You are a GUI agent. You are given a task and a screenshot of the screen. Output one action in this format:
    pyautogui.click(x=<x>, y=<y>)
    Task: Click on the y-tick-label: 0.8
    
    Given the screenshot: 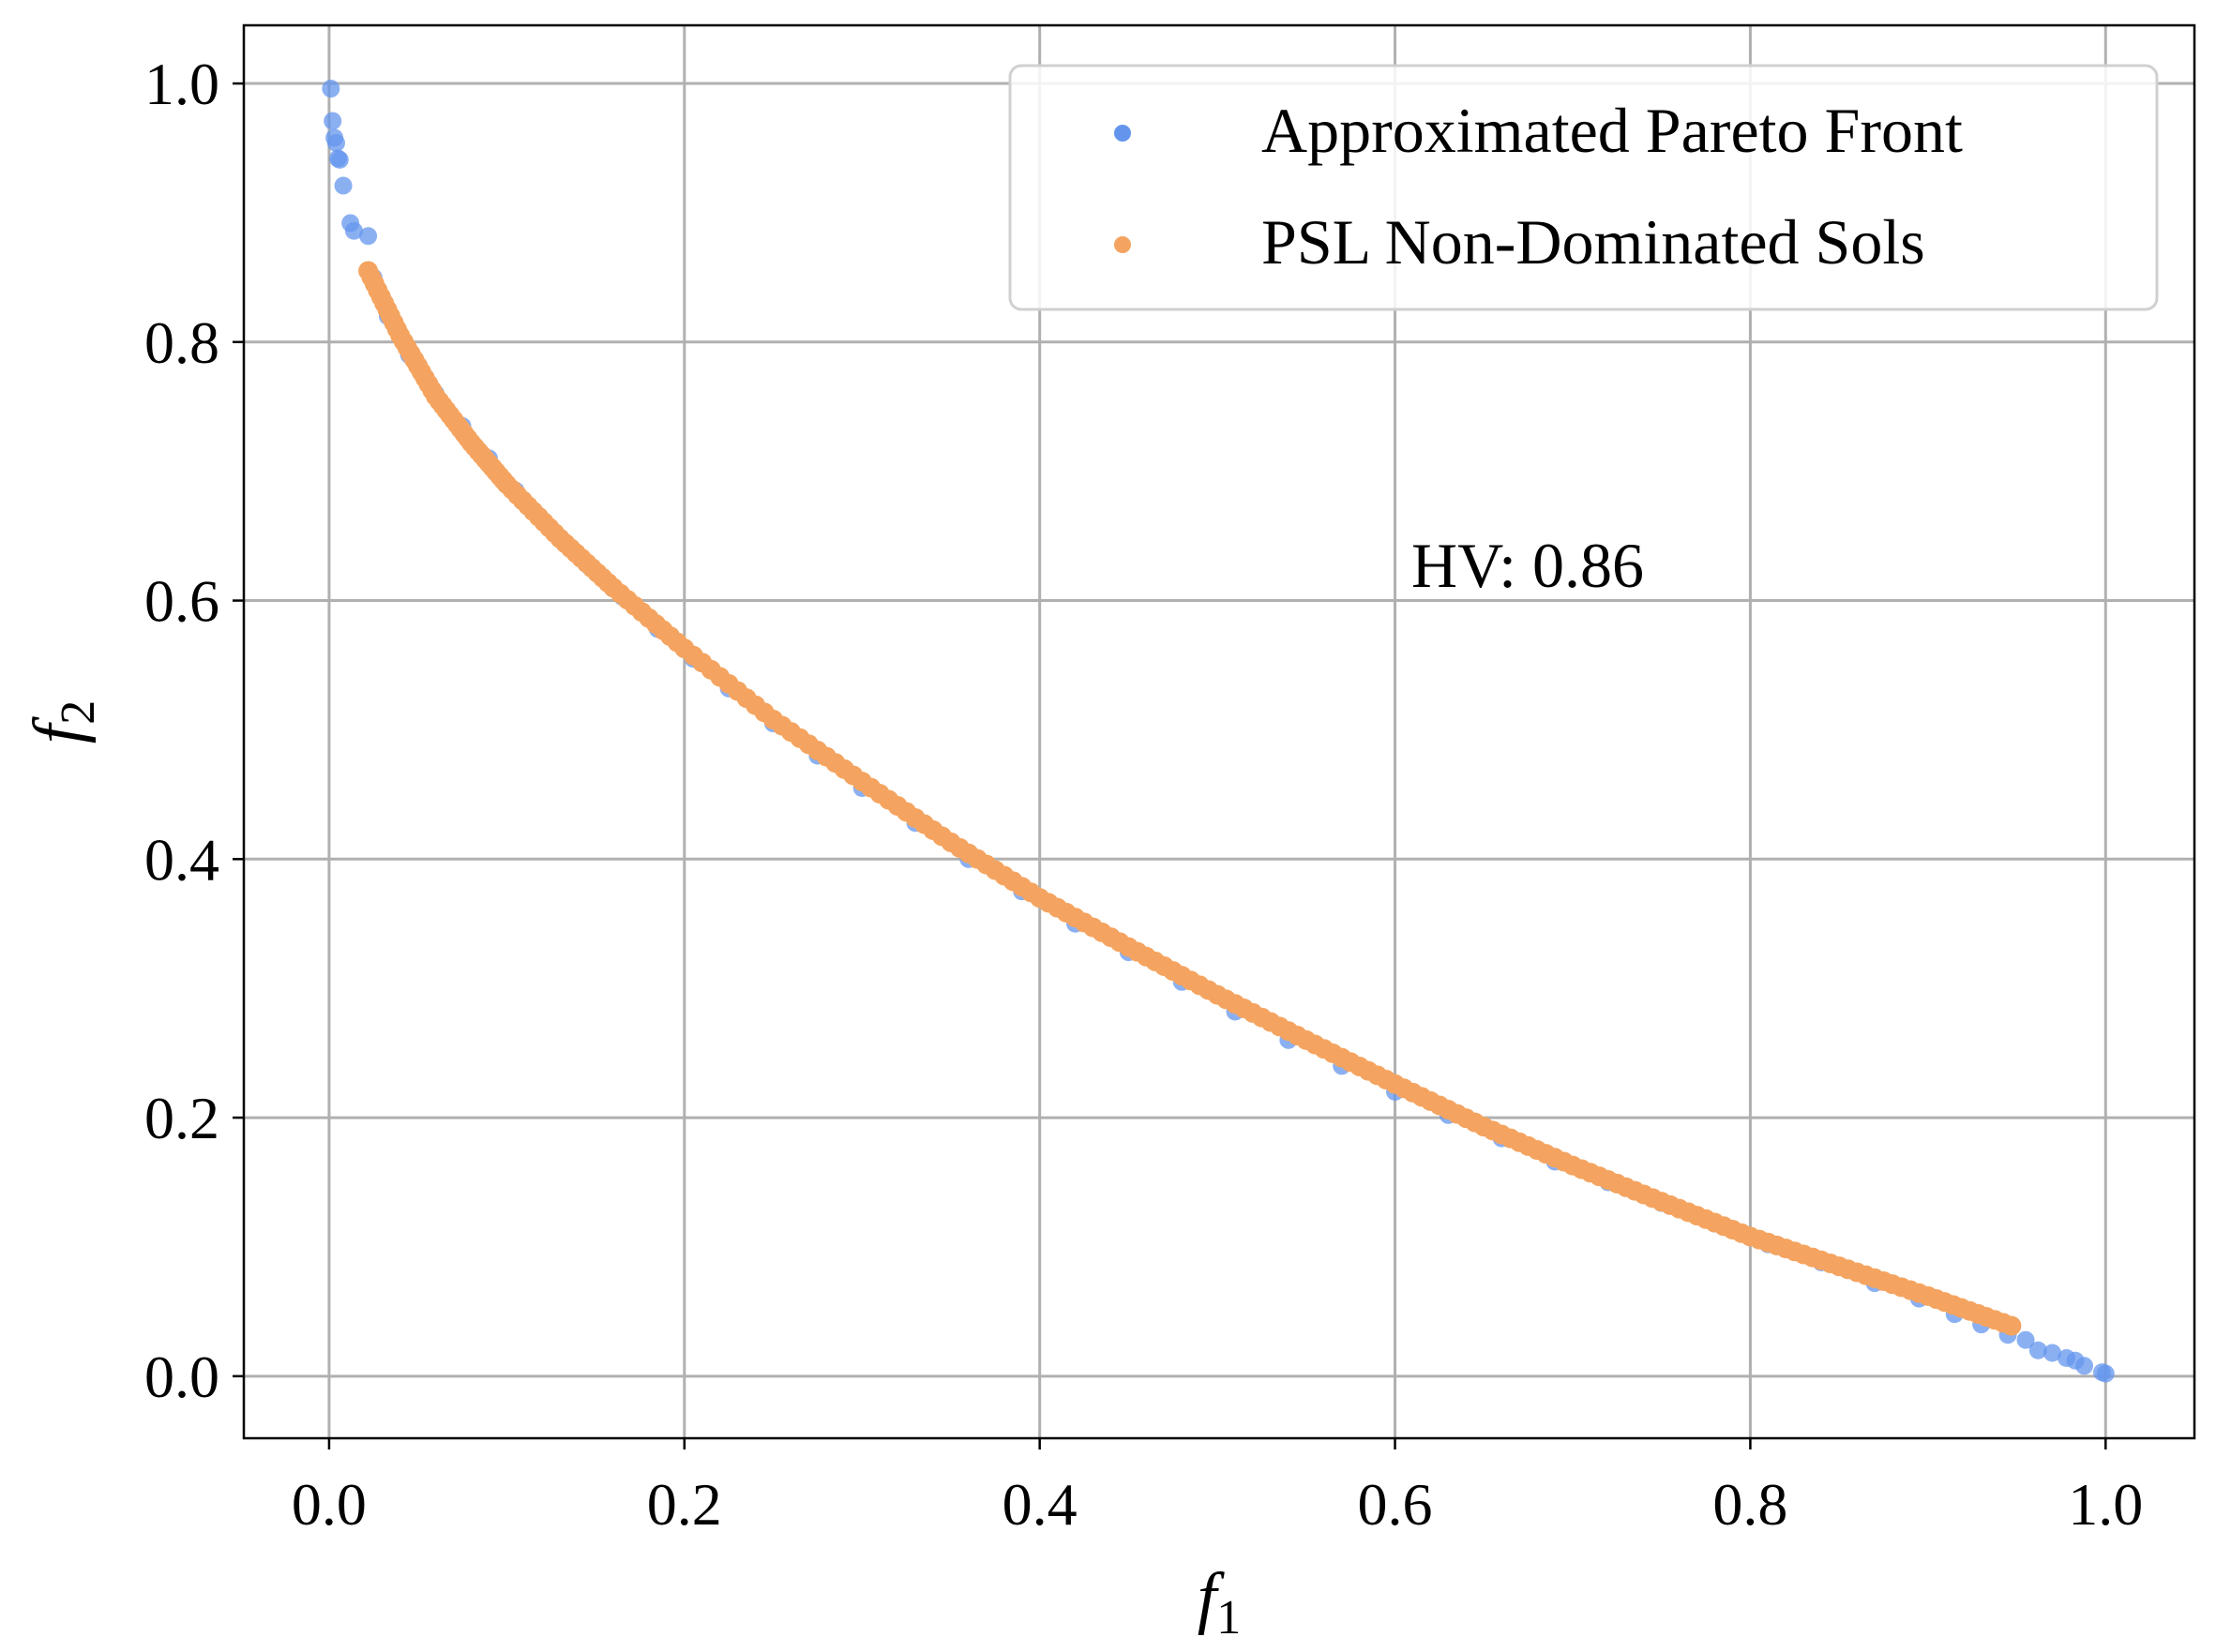 What is the action you would take?
    pyautogui.click(x=182, y=342)
    